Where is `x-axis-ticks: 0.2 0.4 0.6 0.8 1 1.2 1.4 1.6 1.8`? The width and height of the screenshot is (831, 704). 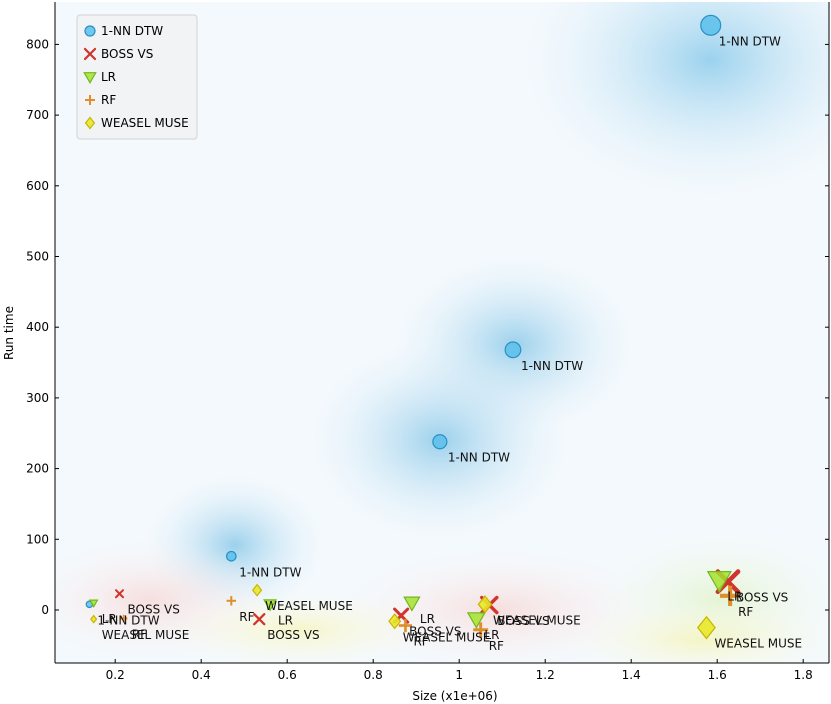
x-axis-ticks: 0.2 0.4 0.6 0.8 1 1.2 1.4 1.6 1.8 is located at coordinates (459, 670).